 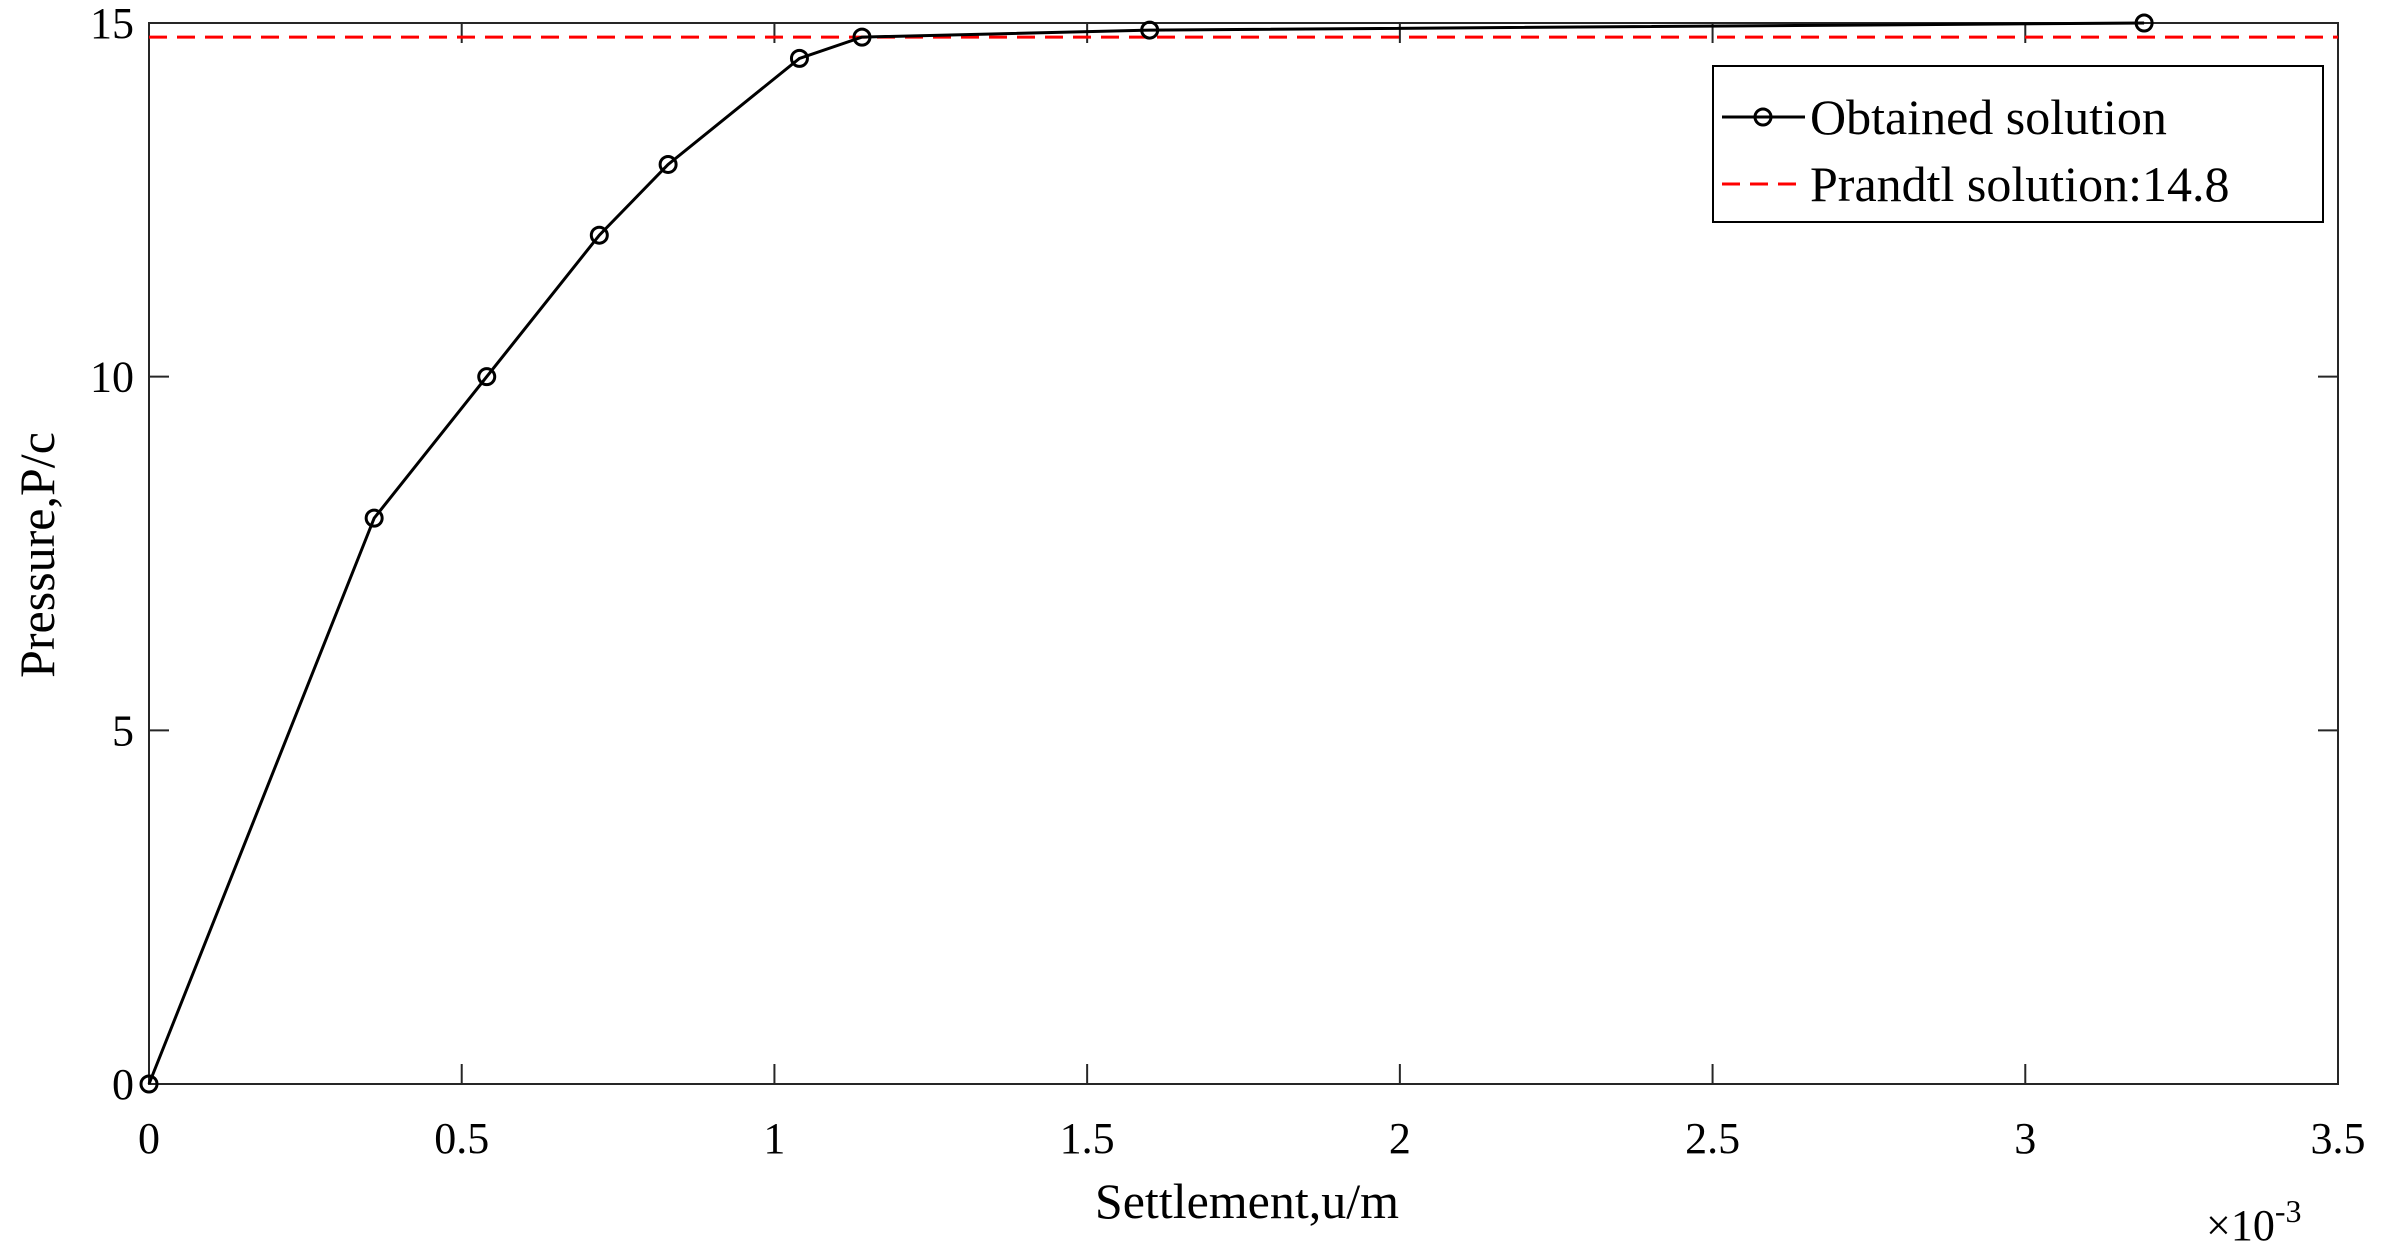 What do you see at coordinates (774, 1138) in the screenshot?
I see `x-tick-label: 1` at bounding box center [774, 1138].